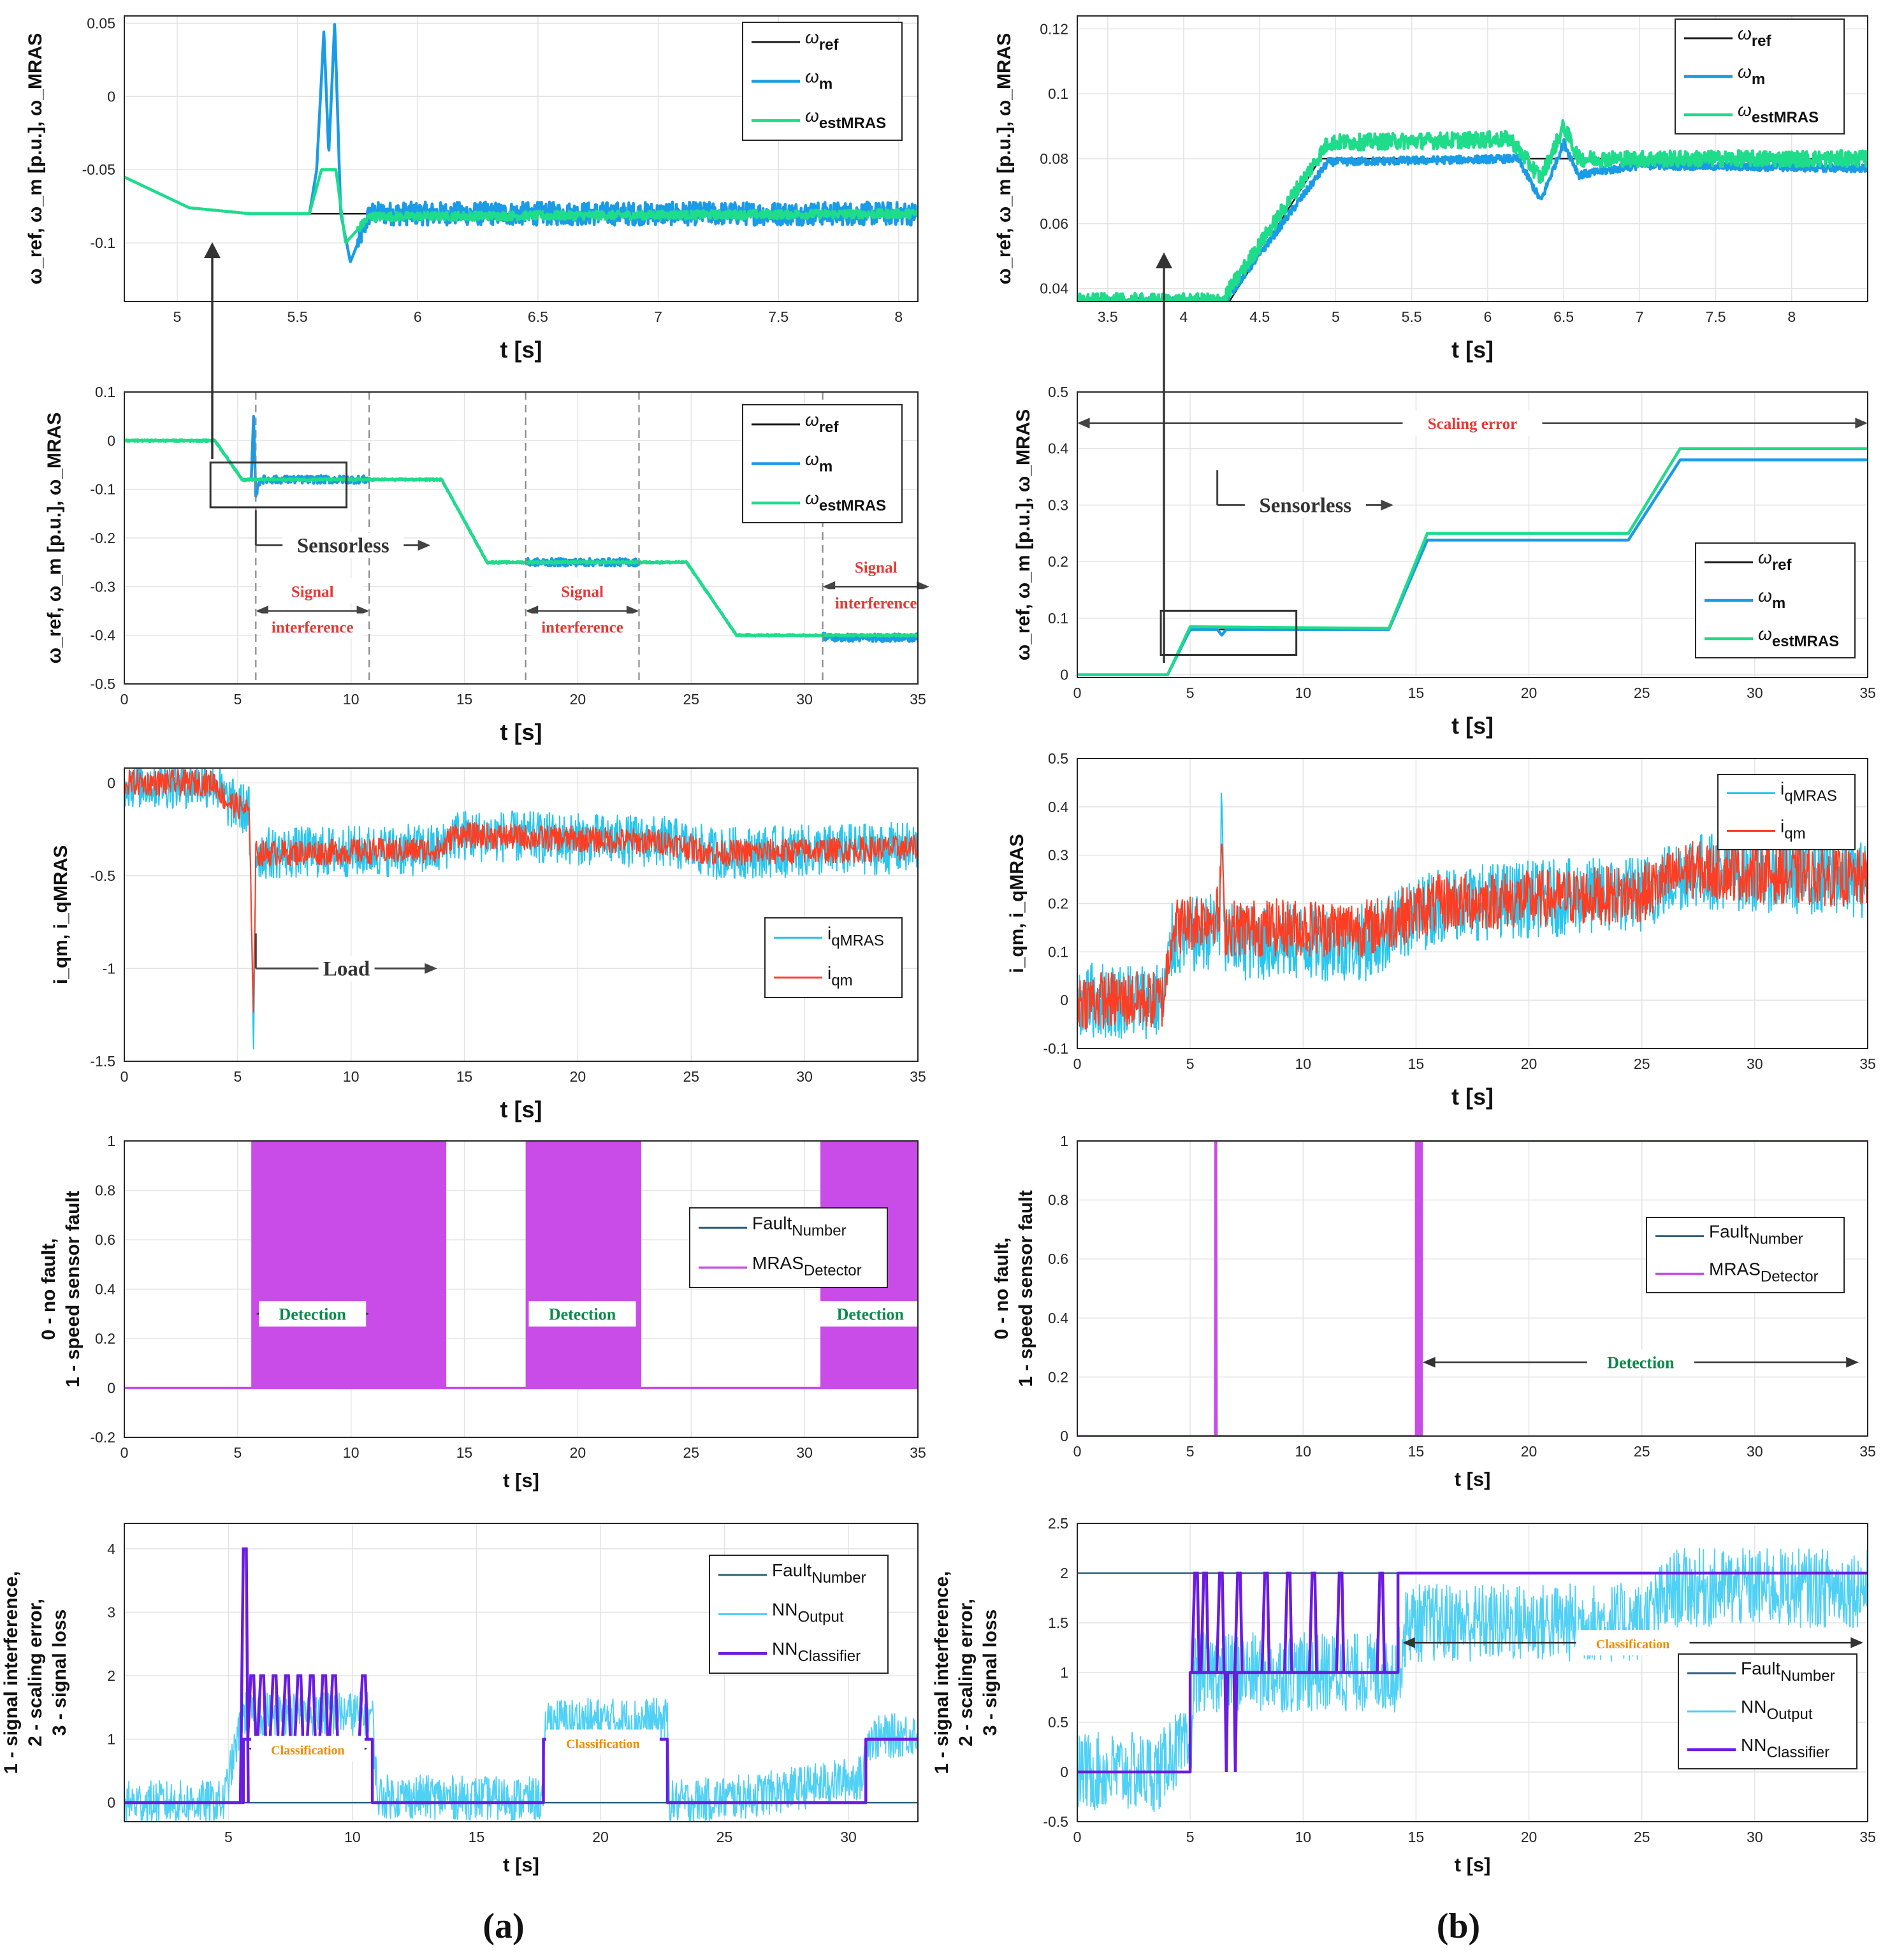  What do you see at coordinates (349, 1265) in the screenshot?
I see `detector-fill-block` at bounding box center [349, 1265].